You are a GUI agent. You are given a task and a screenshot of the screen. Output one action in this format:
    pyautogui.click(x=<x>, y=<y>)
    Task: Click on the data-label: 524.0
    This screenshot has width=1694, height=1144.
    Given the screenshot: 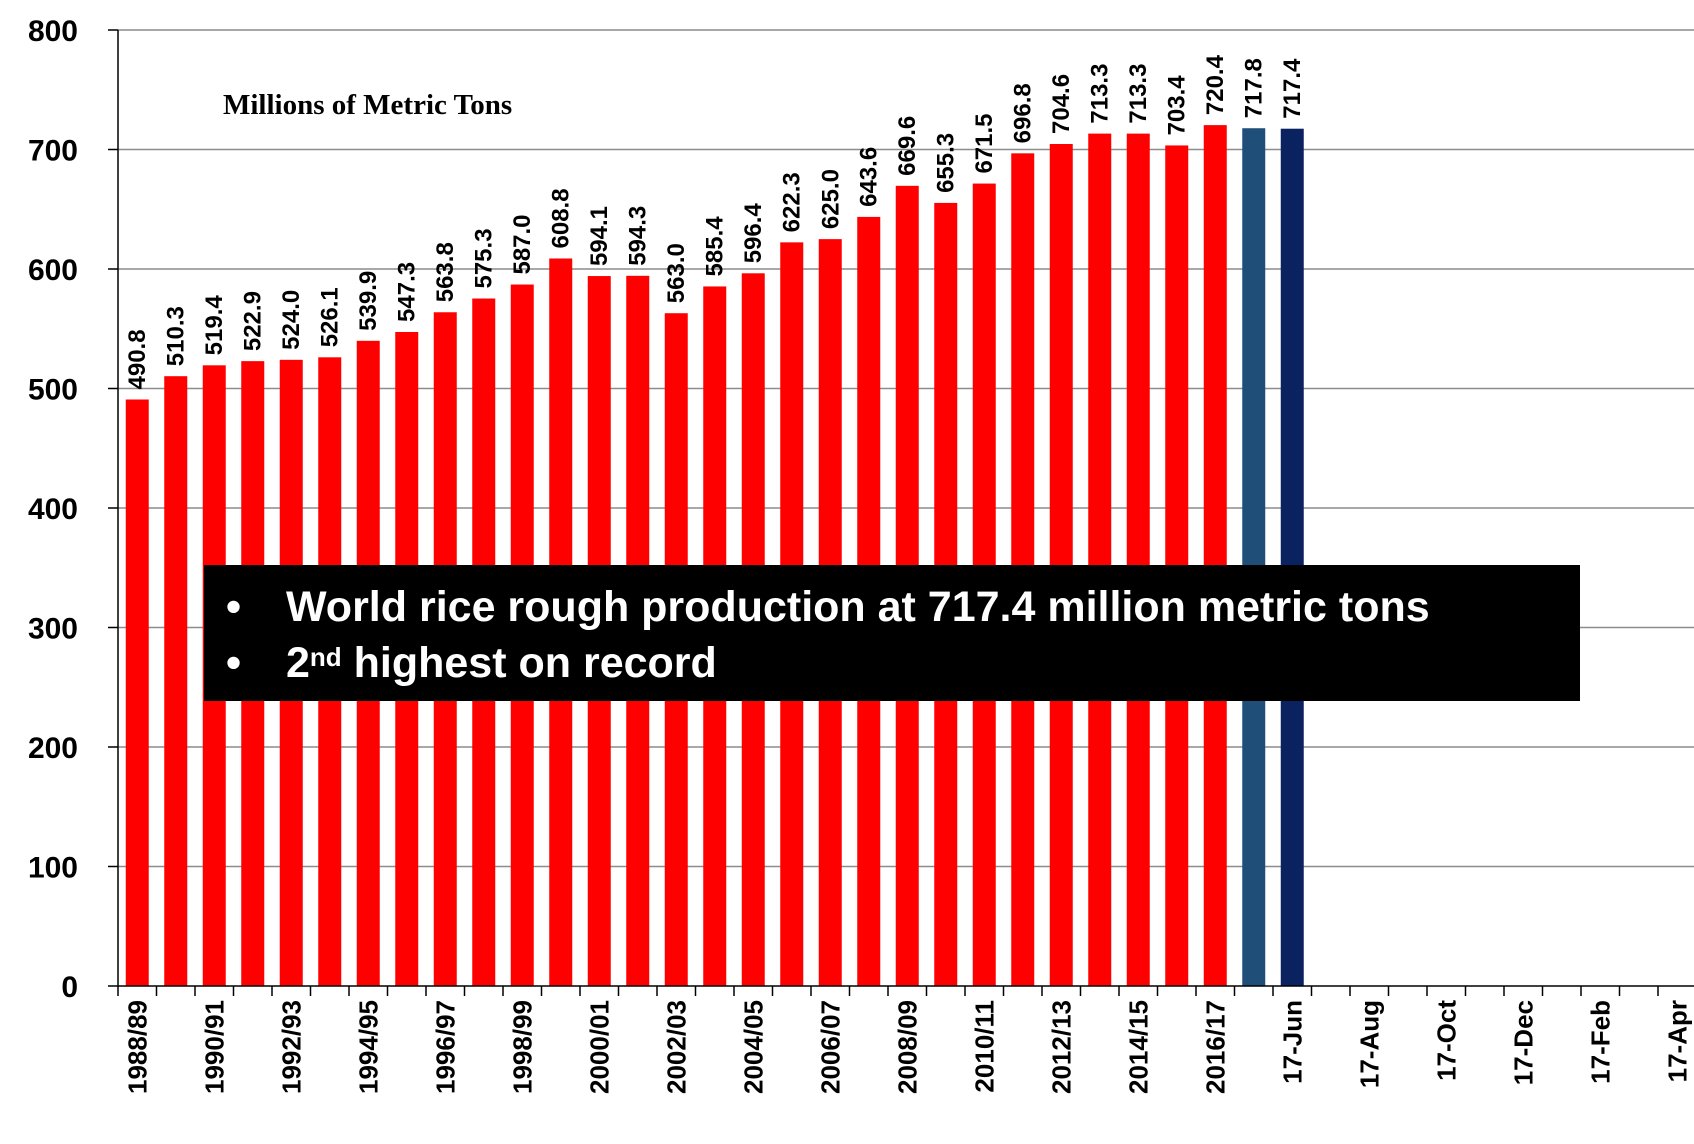 What is the action you would take?
    pyautogui.click(x=291, y=320)
    